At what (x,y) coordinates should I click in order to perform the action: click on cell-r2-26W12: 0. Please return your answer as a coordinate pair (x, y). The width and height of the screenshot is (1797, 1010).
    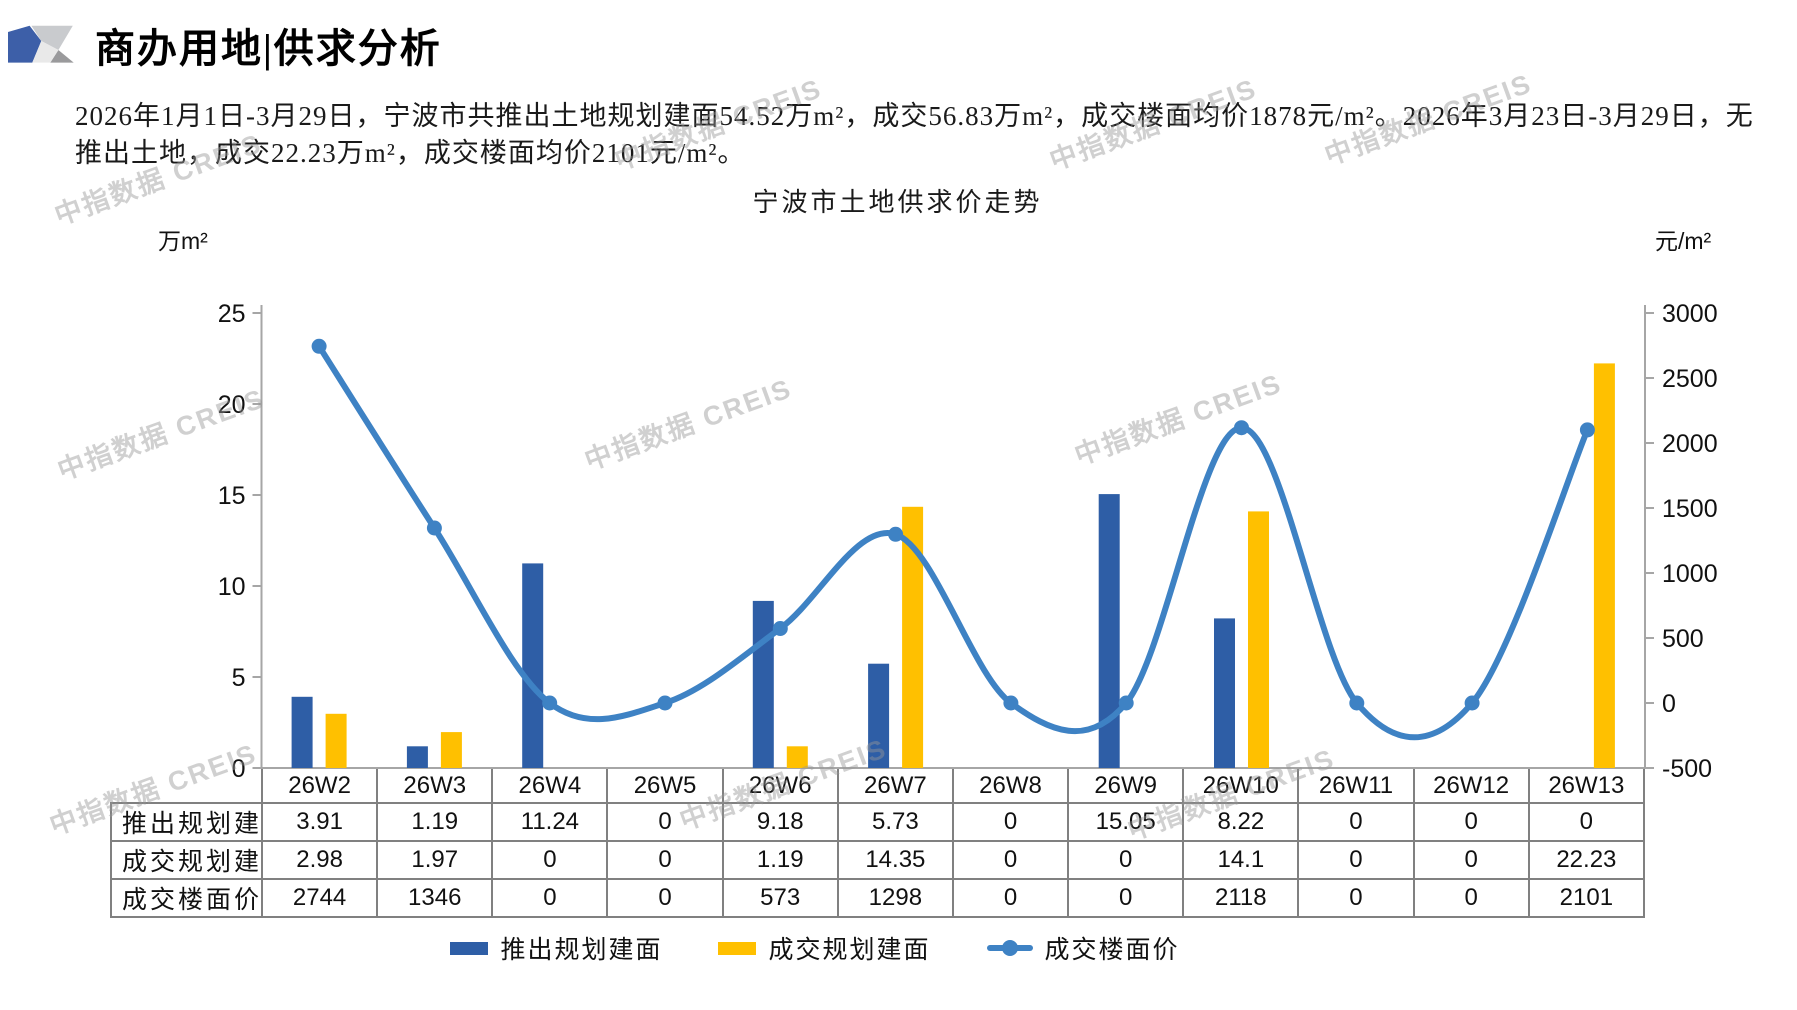
    Looking at the image, I should click on (1471, 898).